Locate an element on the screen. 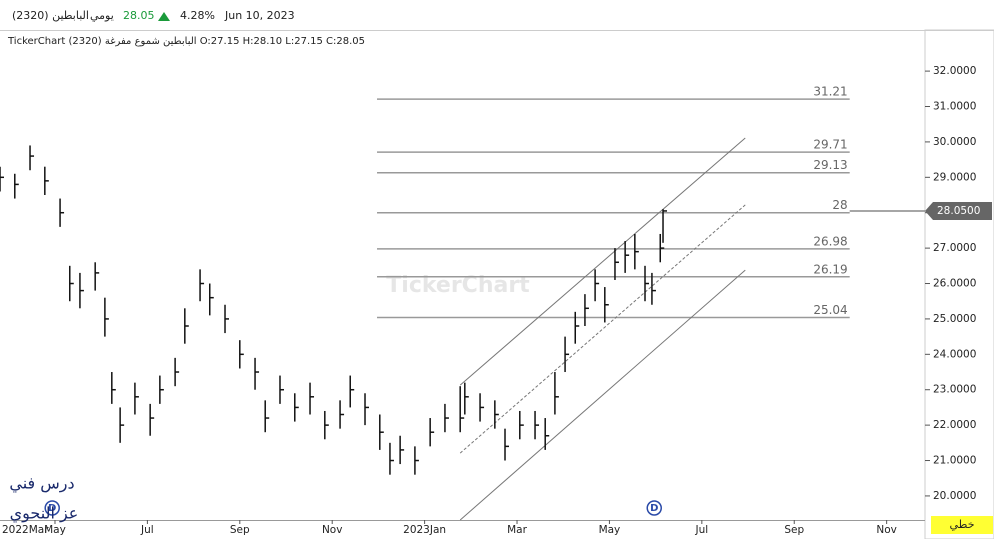  y-tick-label: 23.0000 is located at coordinates (954, 390).